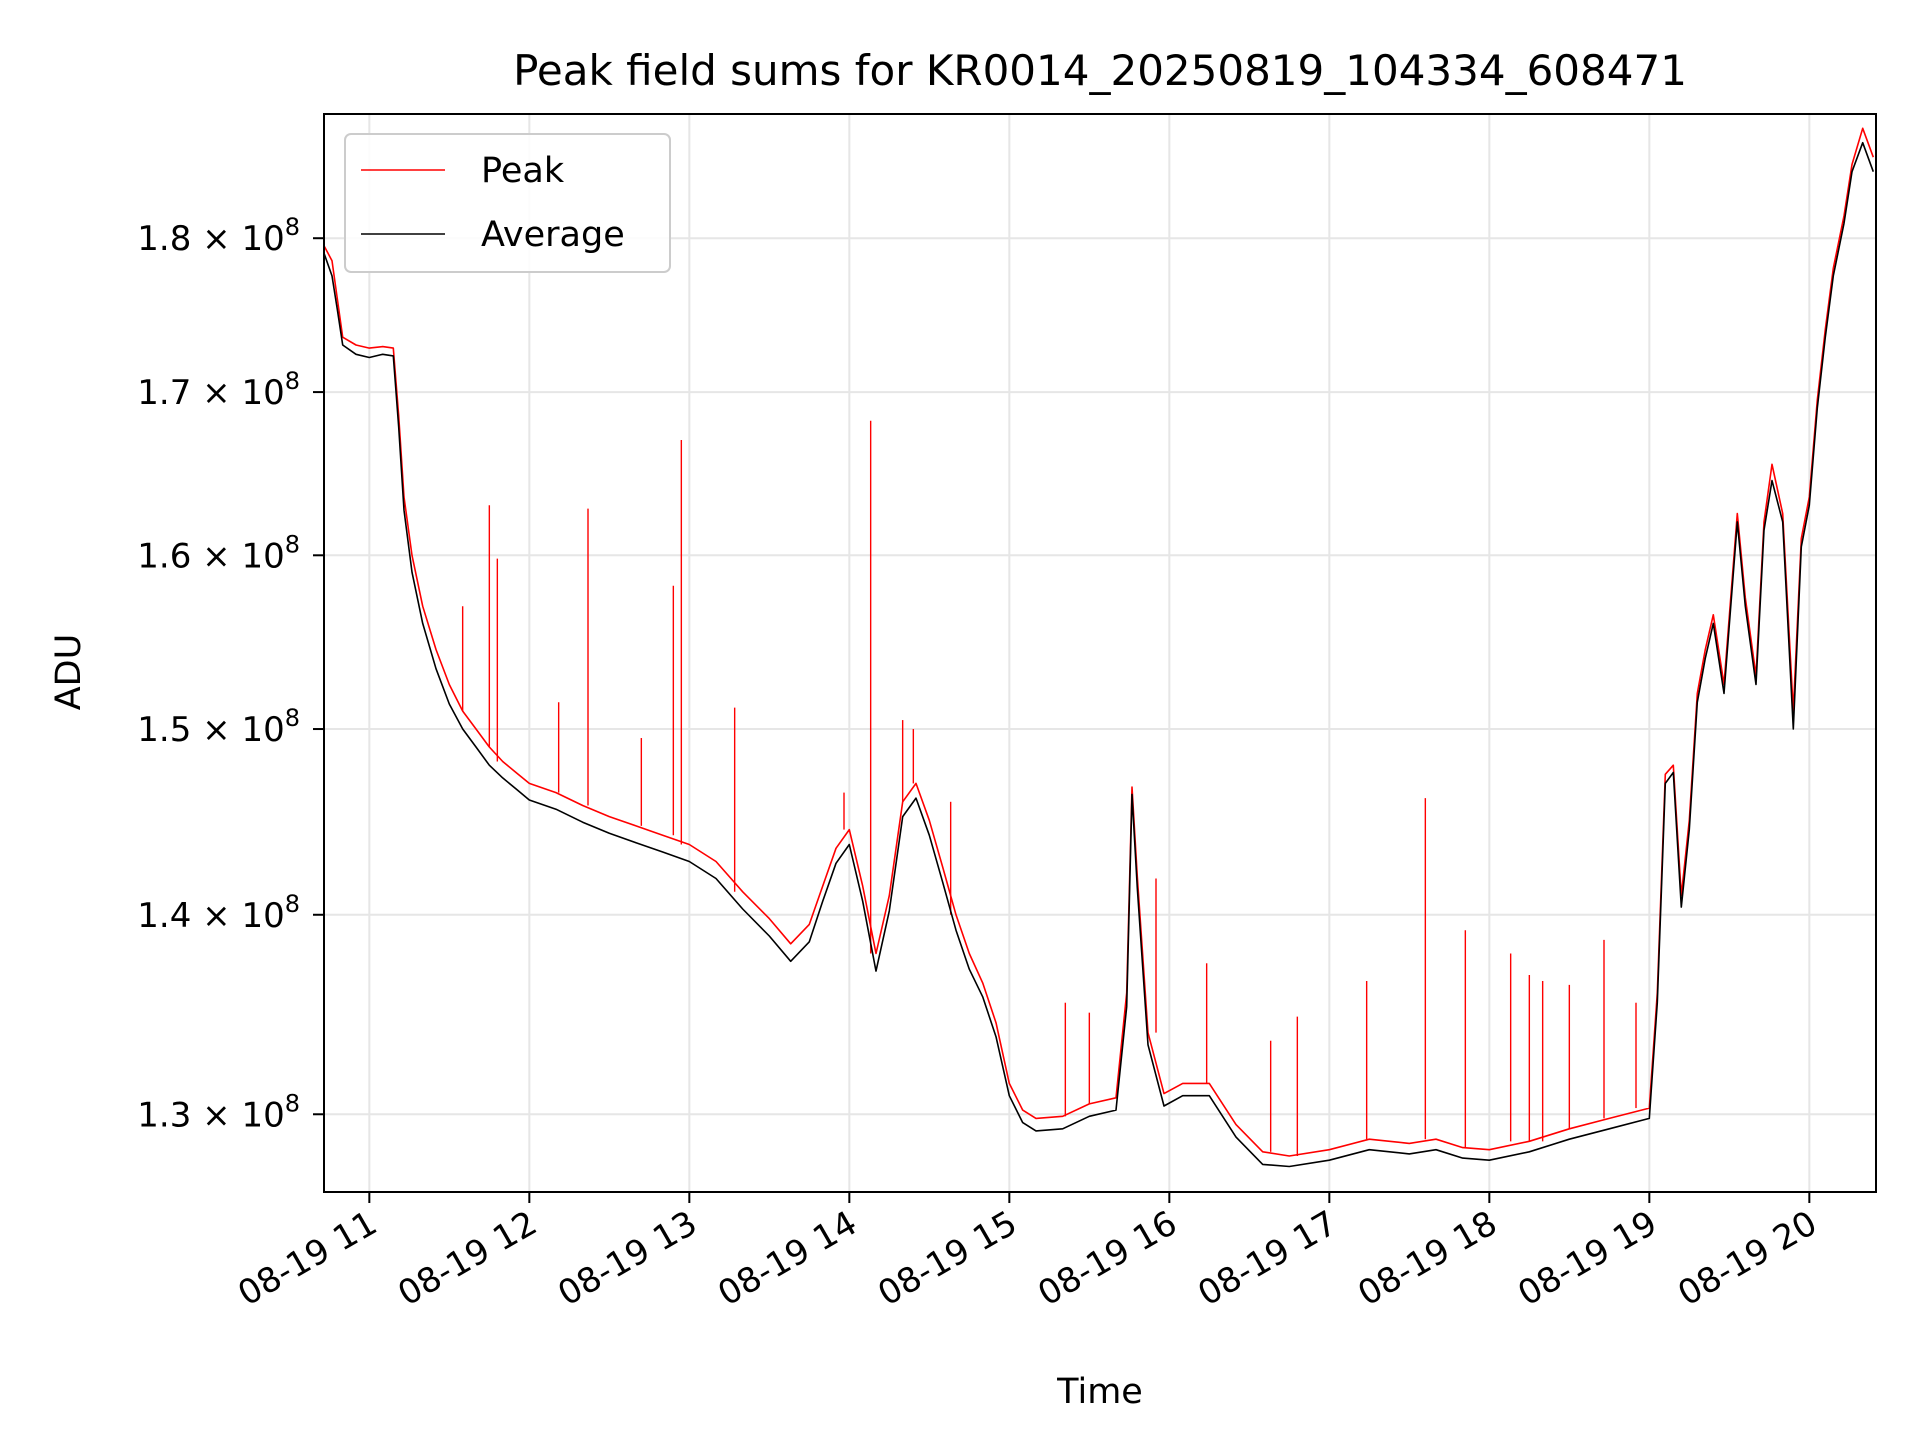  I want to click on y-tick-label: 1.7 × 108, so click(218, 390).